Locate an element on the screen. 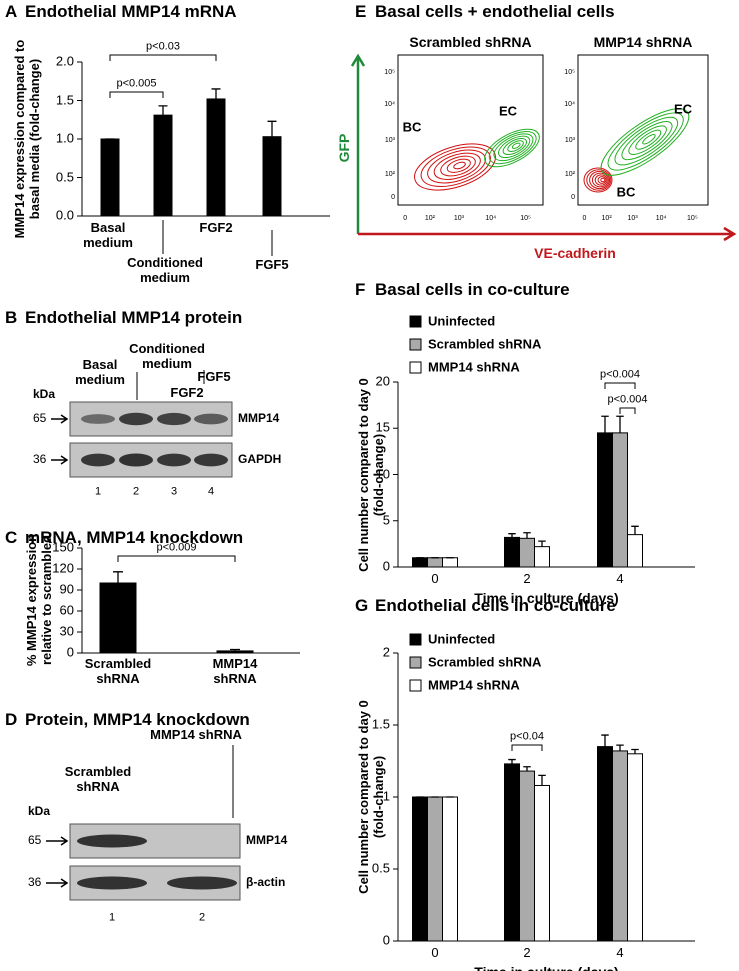 This screenshot has width=739, height=971. legend-label: Uninfected is located at coordinates (462, 639).